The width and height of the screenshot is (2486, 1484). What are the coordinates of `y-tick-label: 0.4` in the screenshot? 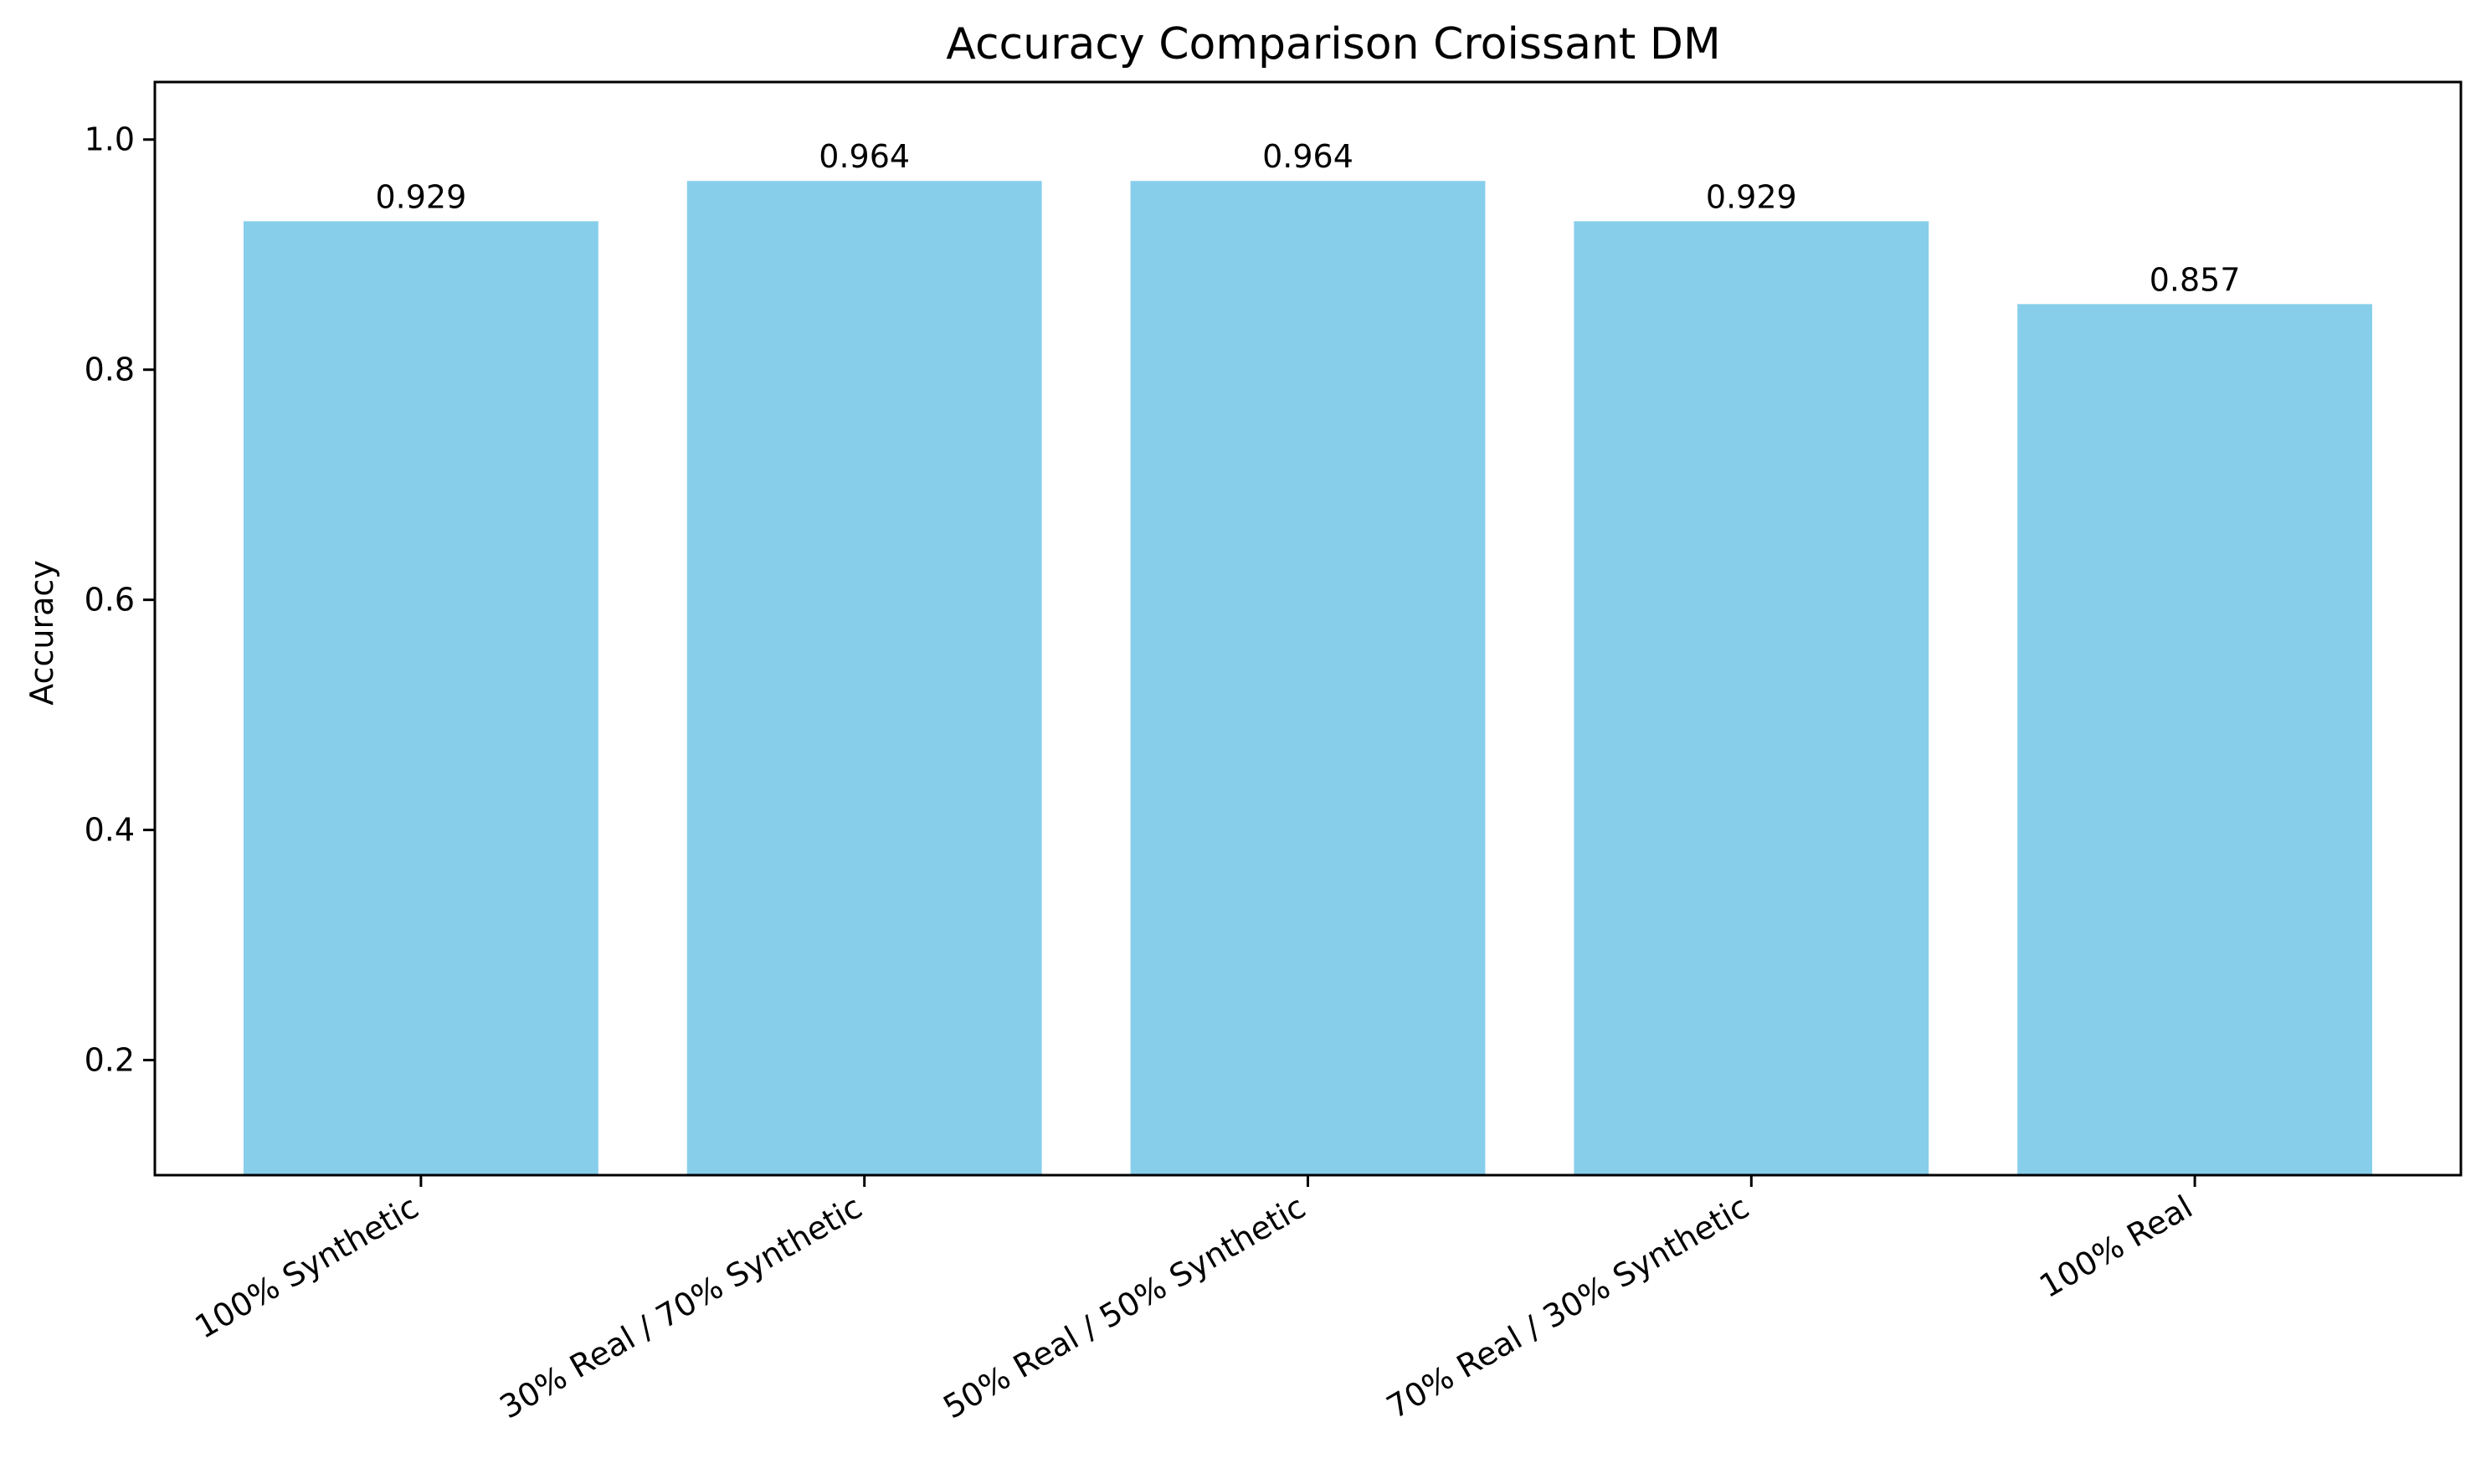 It's located at (110, 831).